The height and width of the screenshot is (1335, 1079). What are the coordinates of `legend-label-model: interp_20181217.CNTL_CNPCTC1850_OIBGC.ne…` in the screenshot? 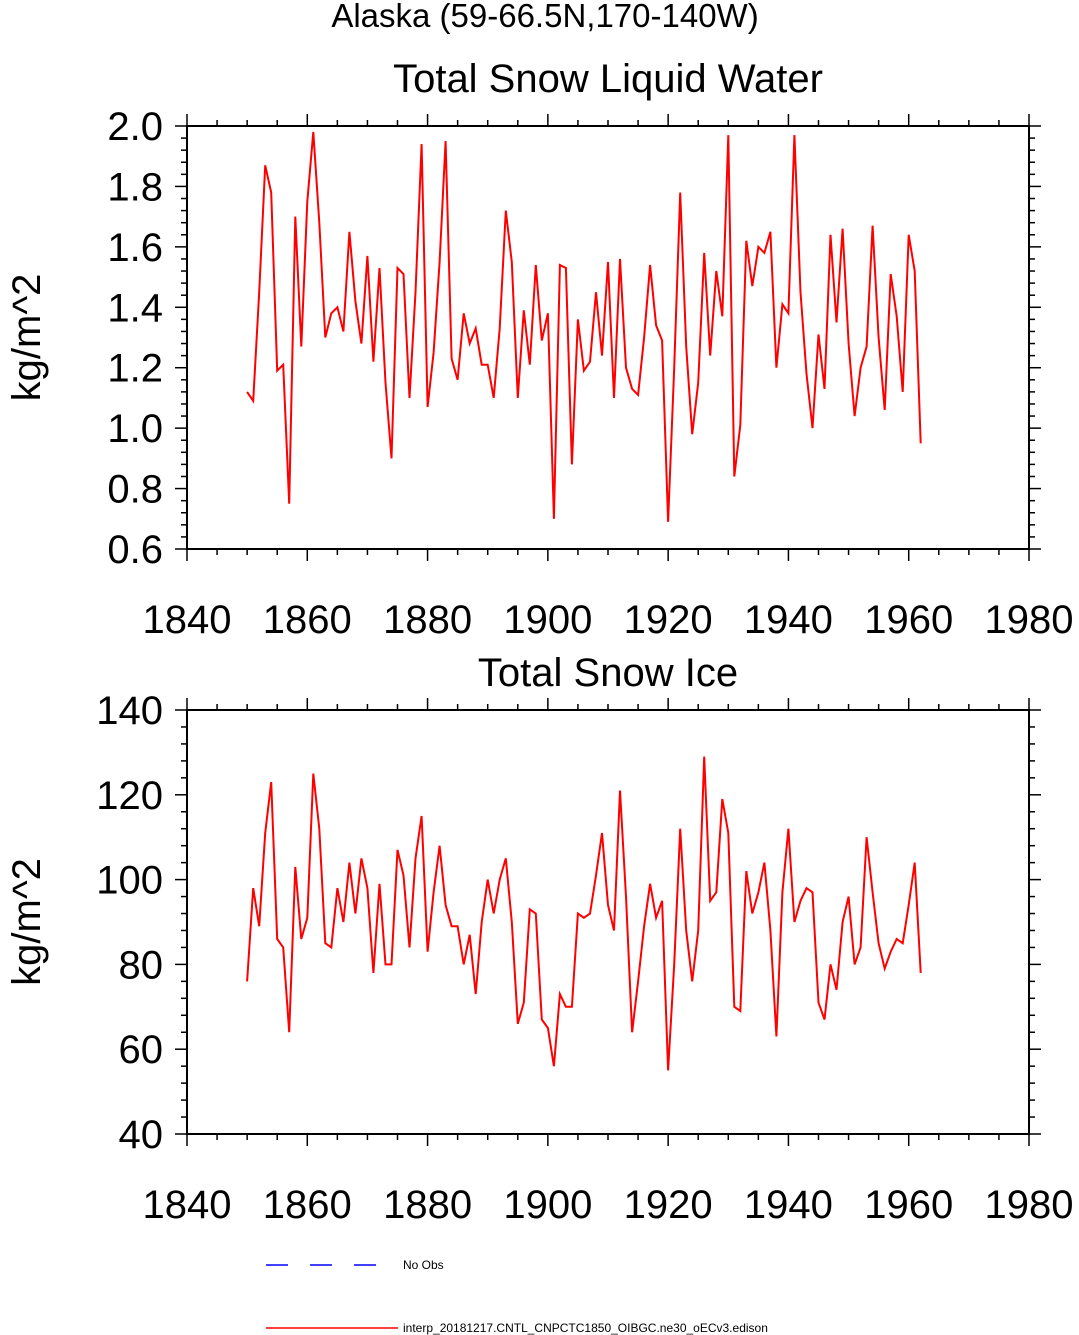 It's located at (585, 1328).